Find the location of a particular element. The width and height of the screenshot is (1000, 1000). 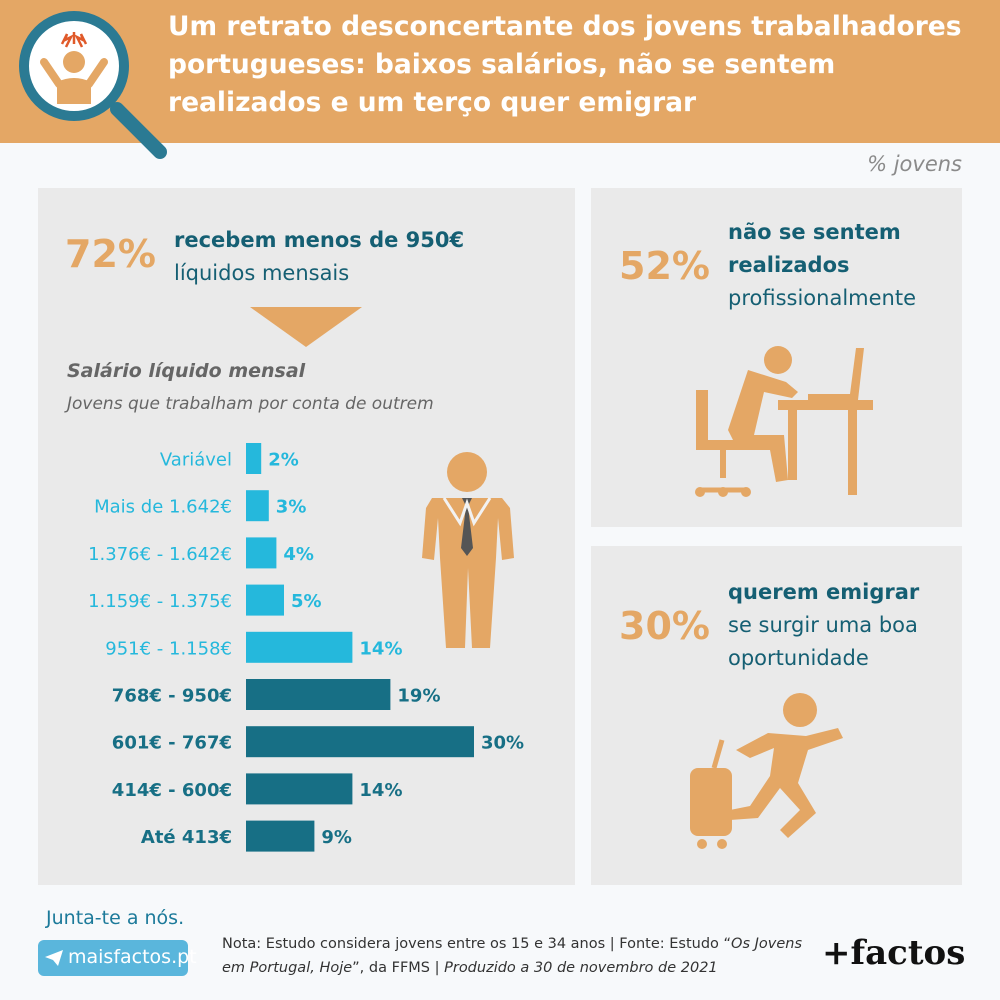

brand-logo: +factos is located at coordinates (894, 953).